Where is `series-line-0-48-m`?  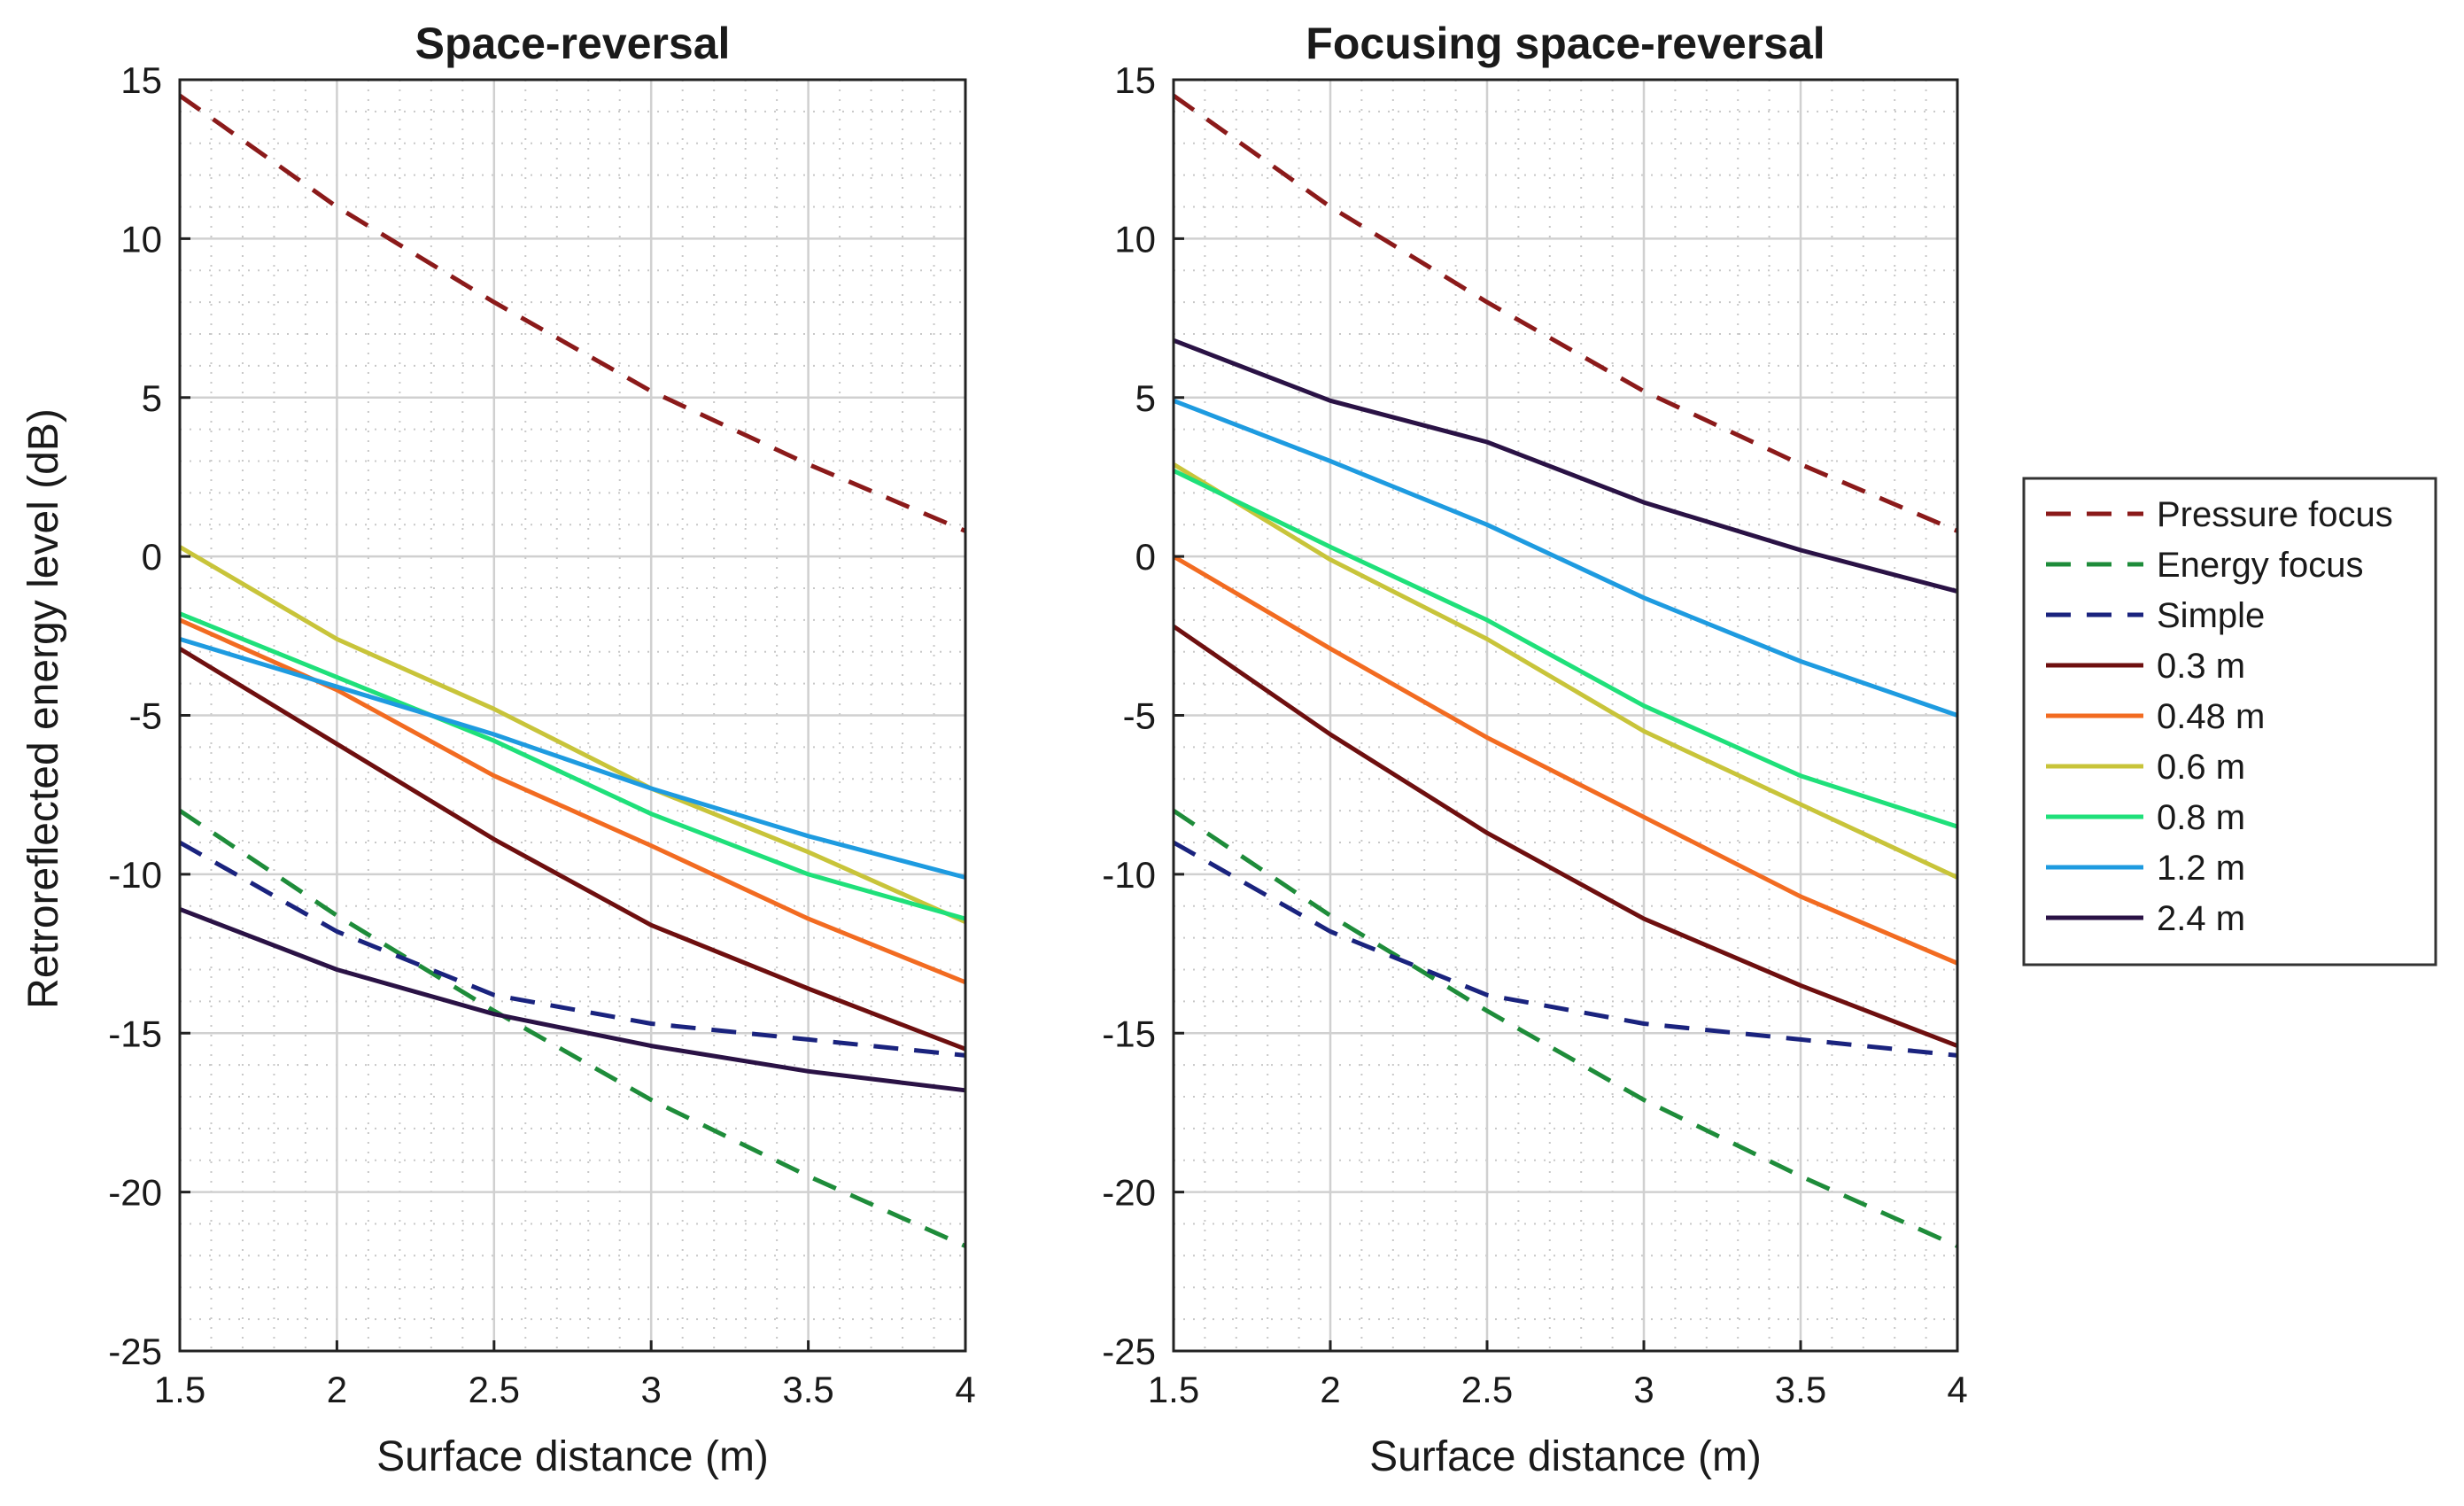
series-line-0-48-m is located at coordinates (1565, 760).